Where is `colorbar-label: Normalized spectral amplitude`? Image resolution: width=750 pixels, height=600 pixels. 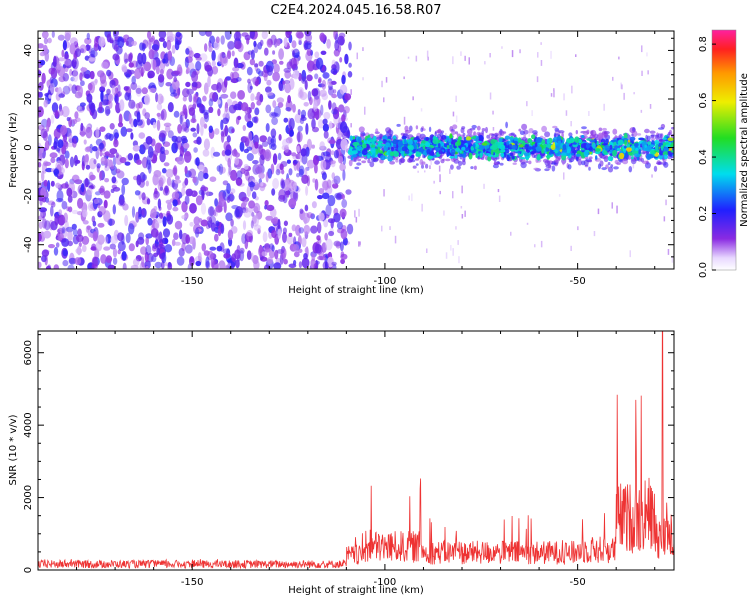
colorbar-label: Normalized spectral amplitude is located at coordinates (744, 150).